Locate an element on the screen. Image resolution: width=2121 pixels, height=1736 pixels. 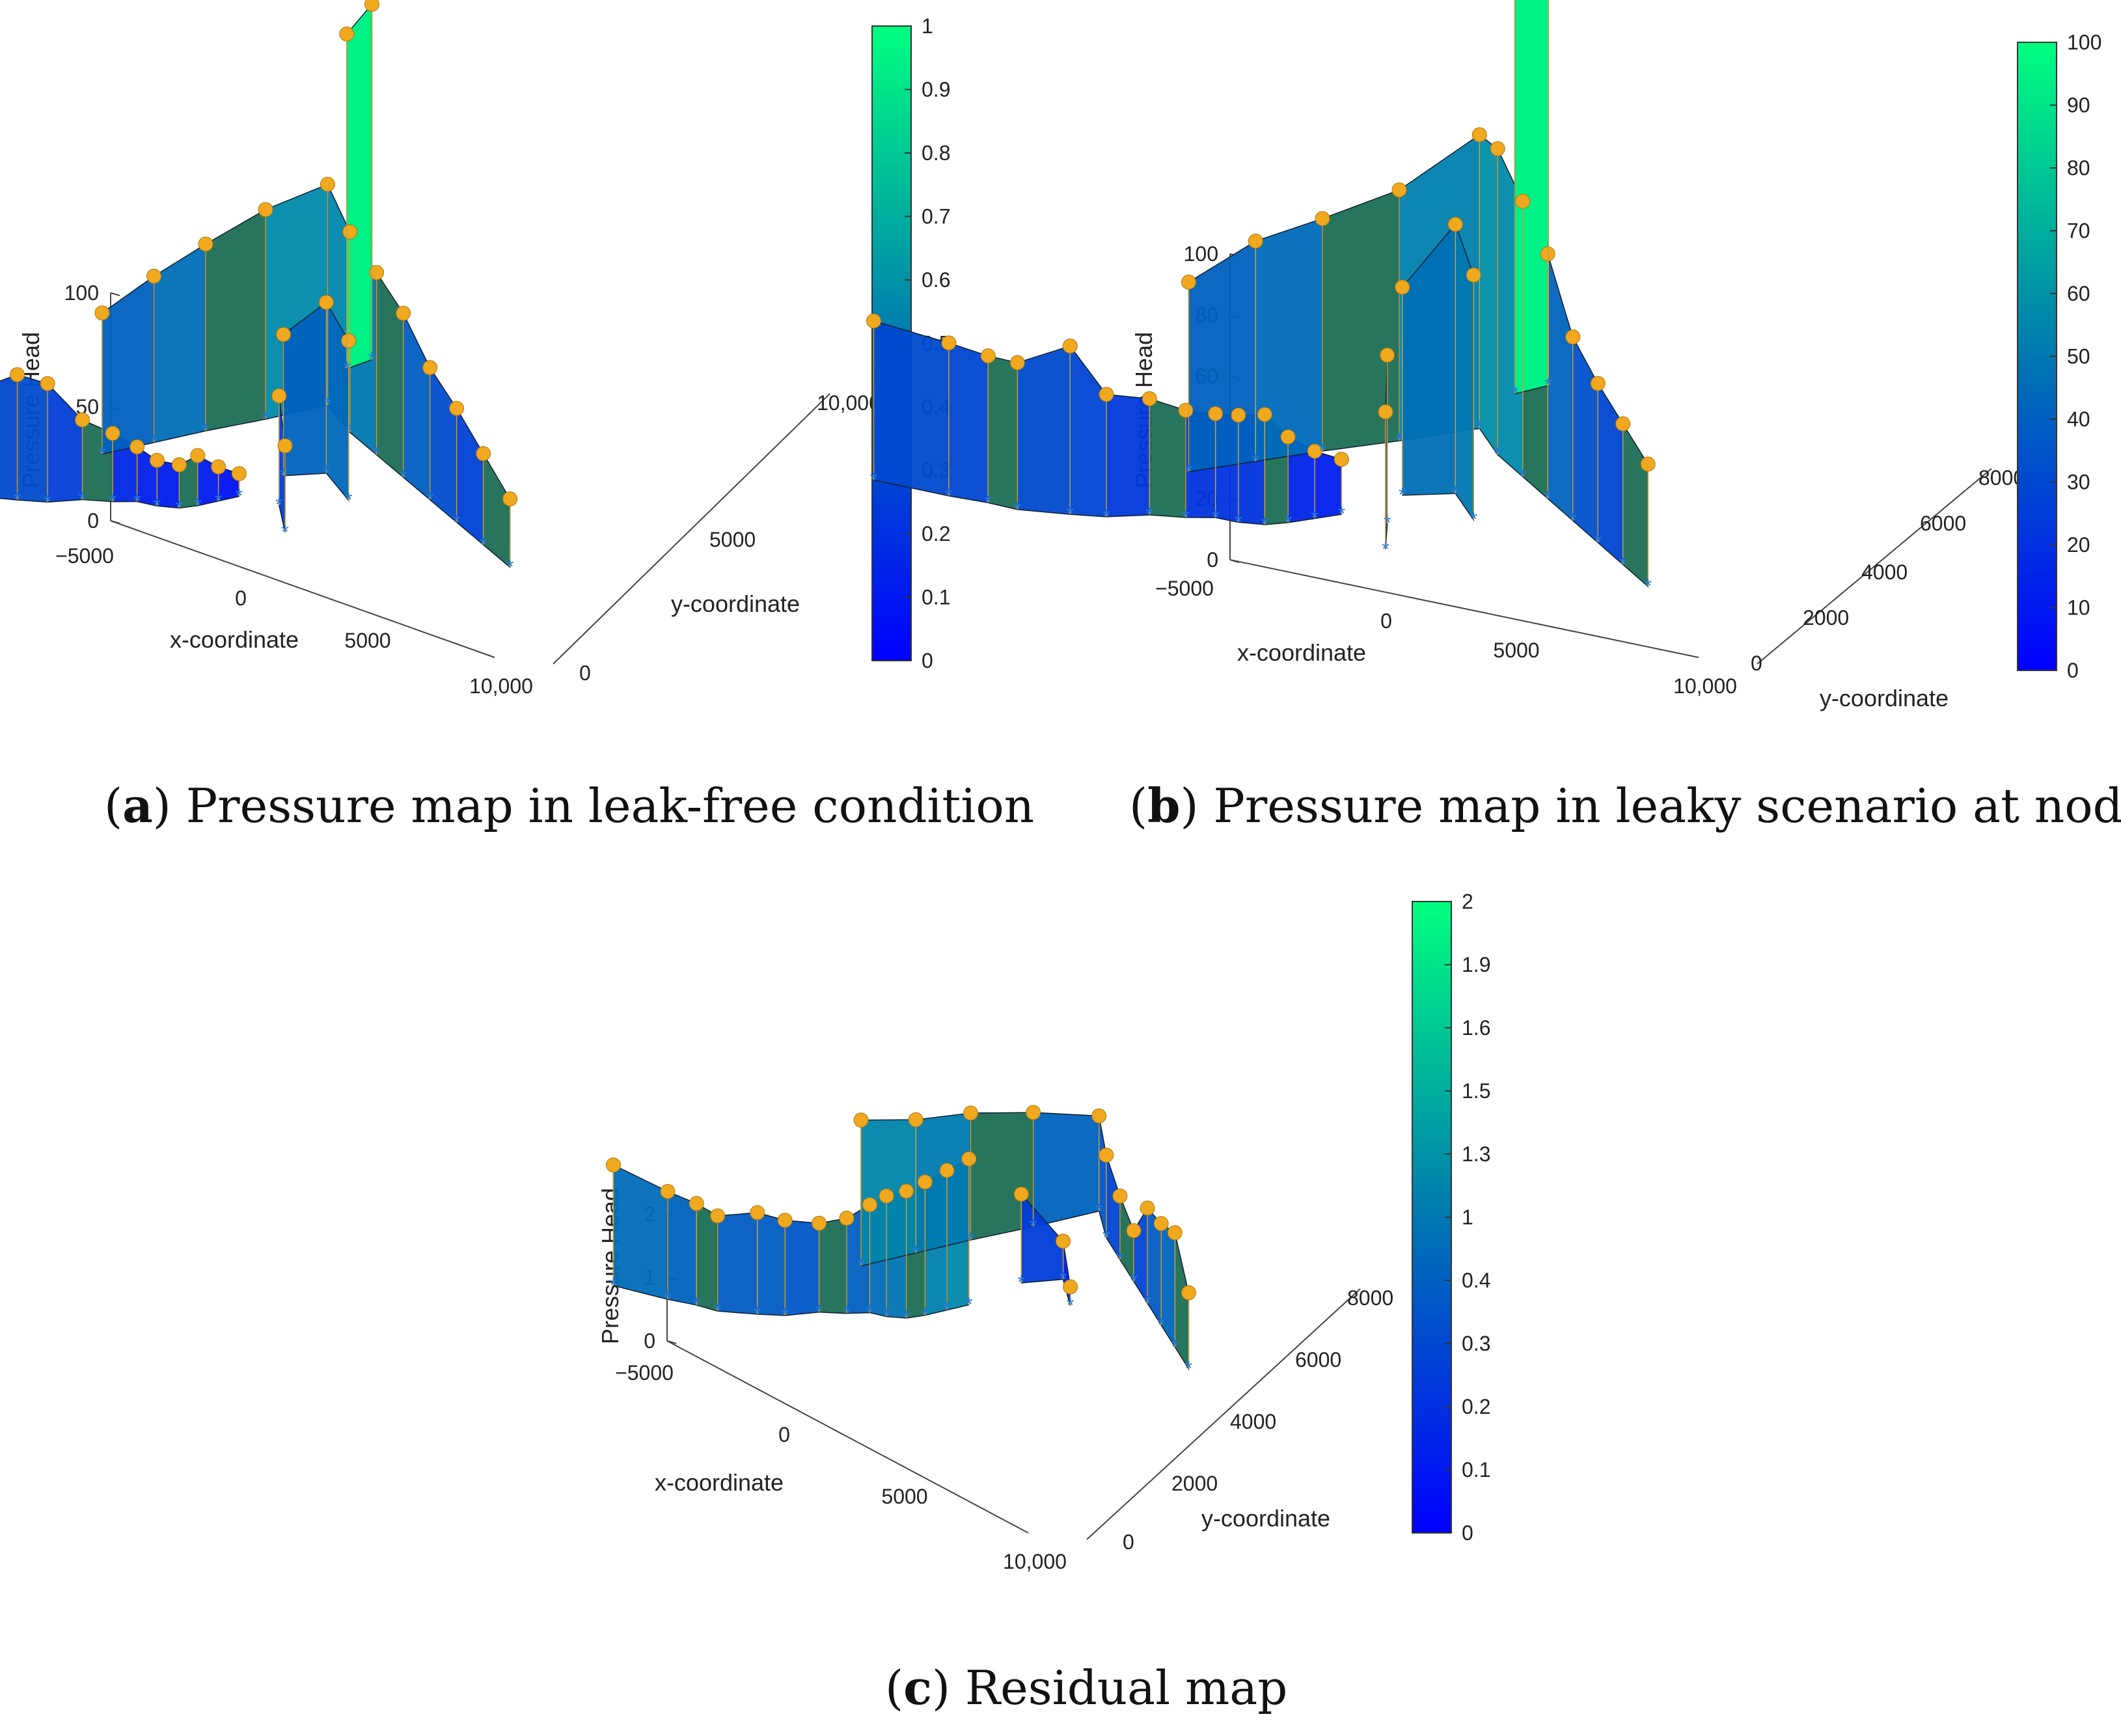
x-axis-line is located at coordinates (302, 589).